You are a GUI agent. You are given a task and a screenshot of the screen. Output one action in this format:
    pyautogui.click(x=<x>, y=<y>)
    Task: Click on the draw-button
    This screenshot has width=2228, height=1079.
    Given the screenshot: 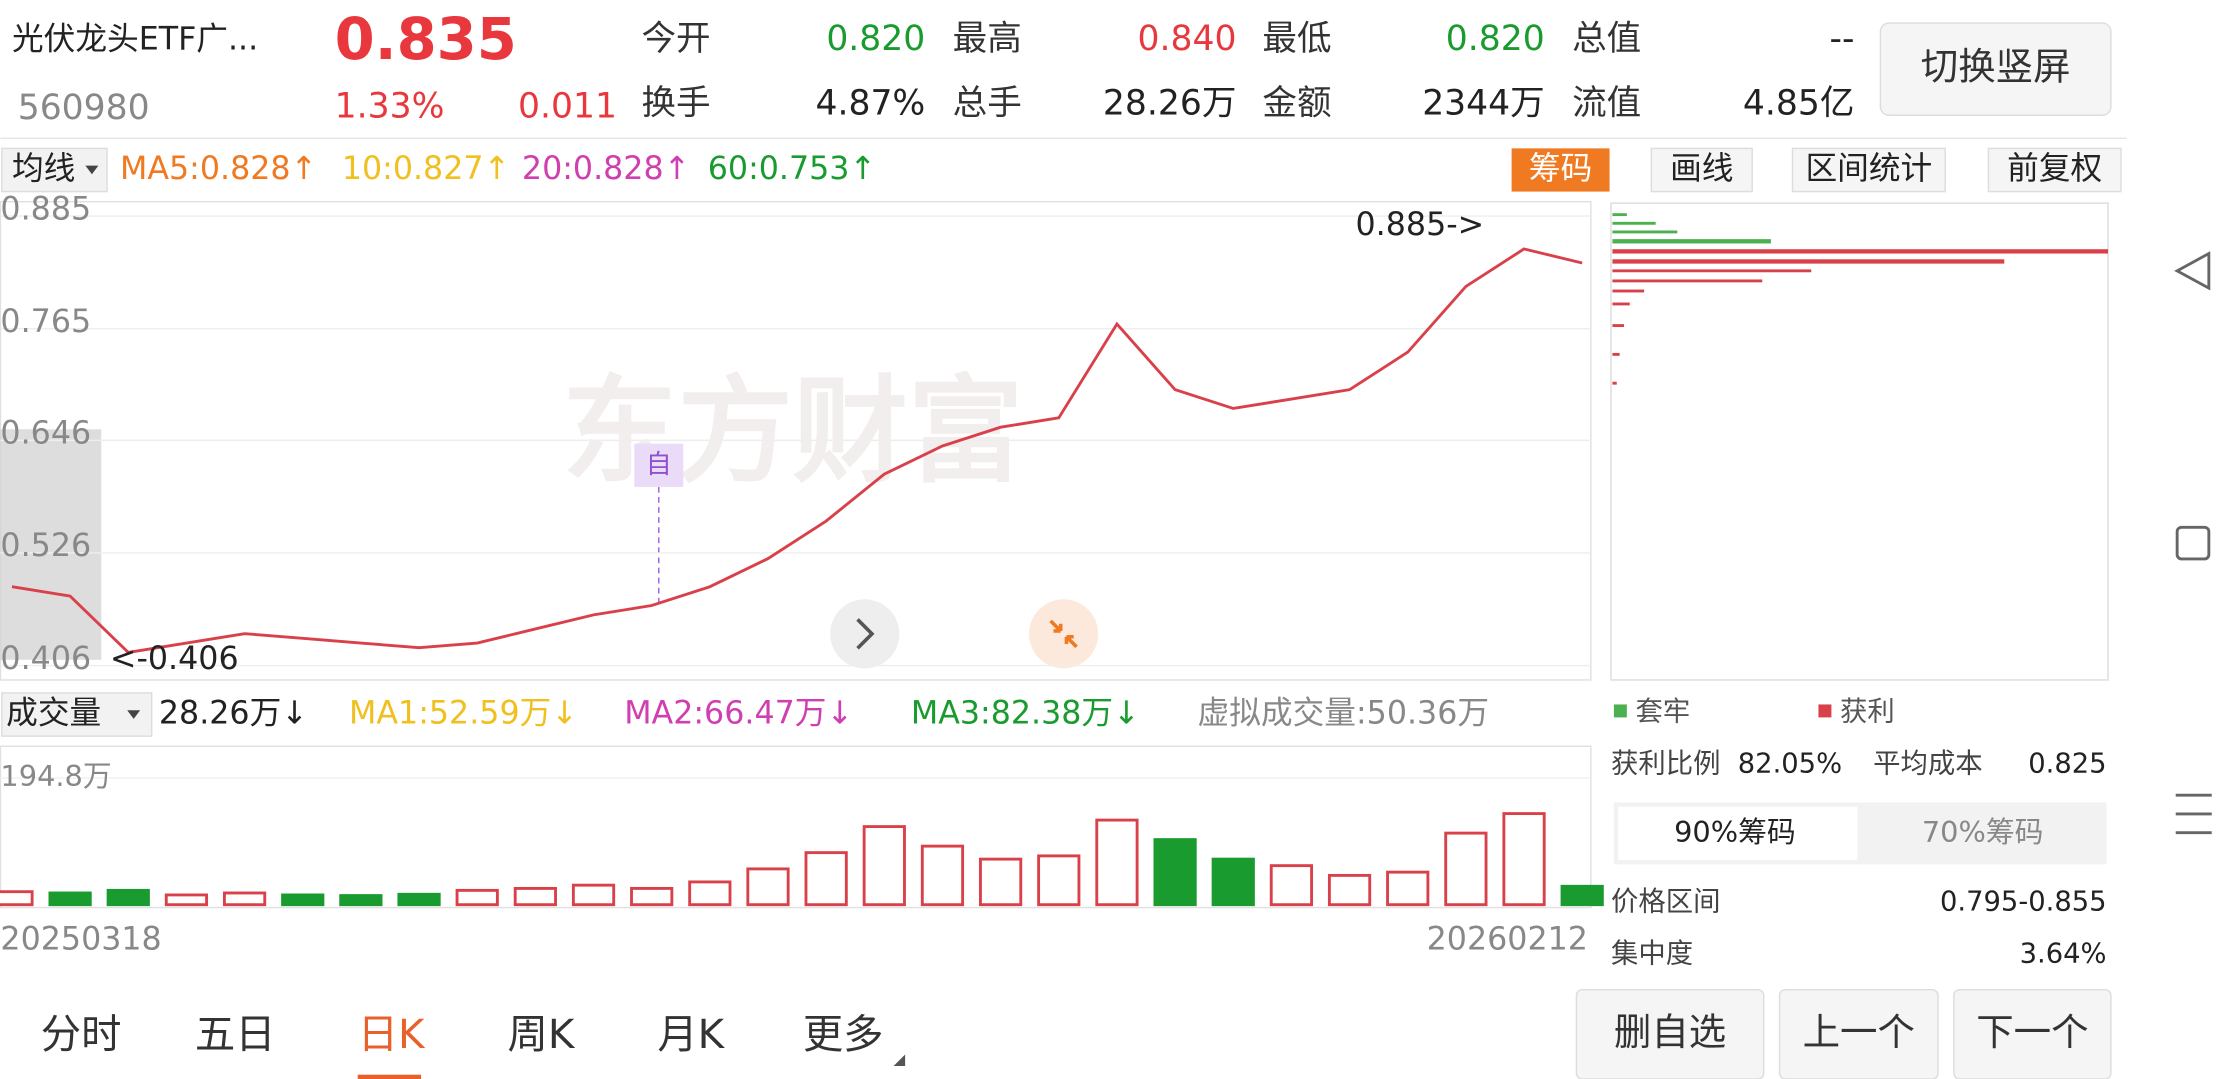 What is the action you would take?
    pyautogui.click(x=1701, y=170)
    